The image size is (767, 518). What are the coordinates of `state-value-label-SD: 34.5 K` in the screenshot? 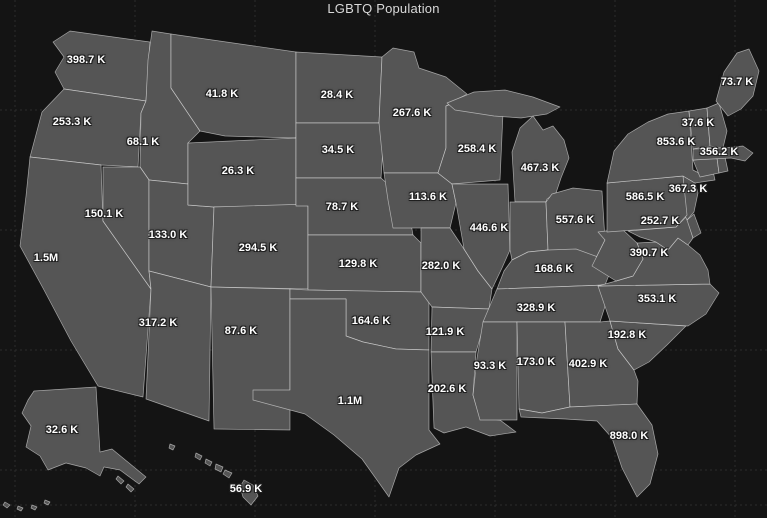 It's located at (338, 150).